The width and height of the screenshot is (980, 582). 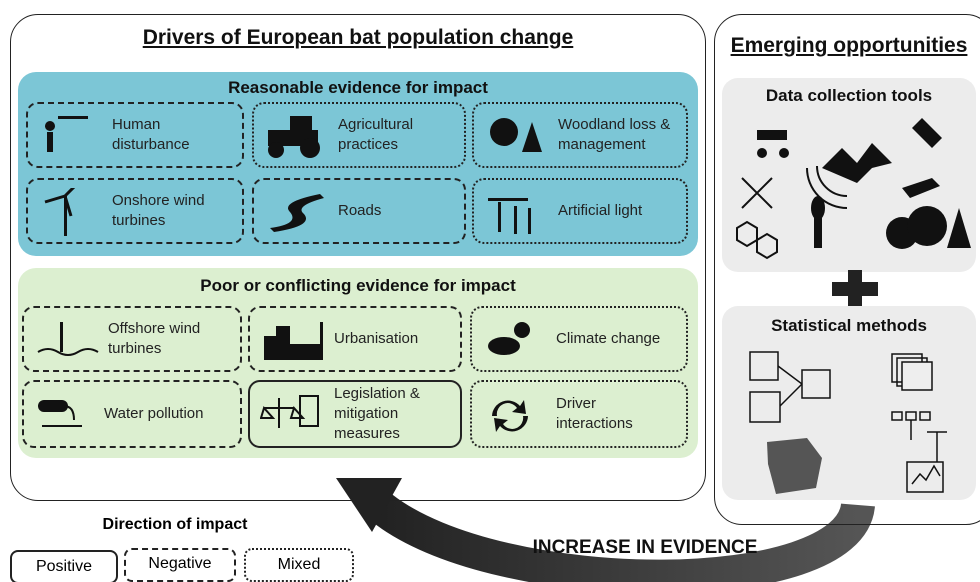 I want to click on driver-box: Woodland loss & management, so click(x=580, y=135).